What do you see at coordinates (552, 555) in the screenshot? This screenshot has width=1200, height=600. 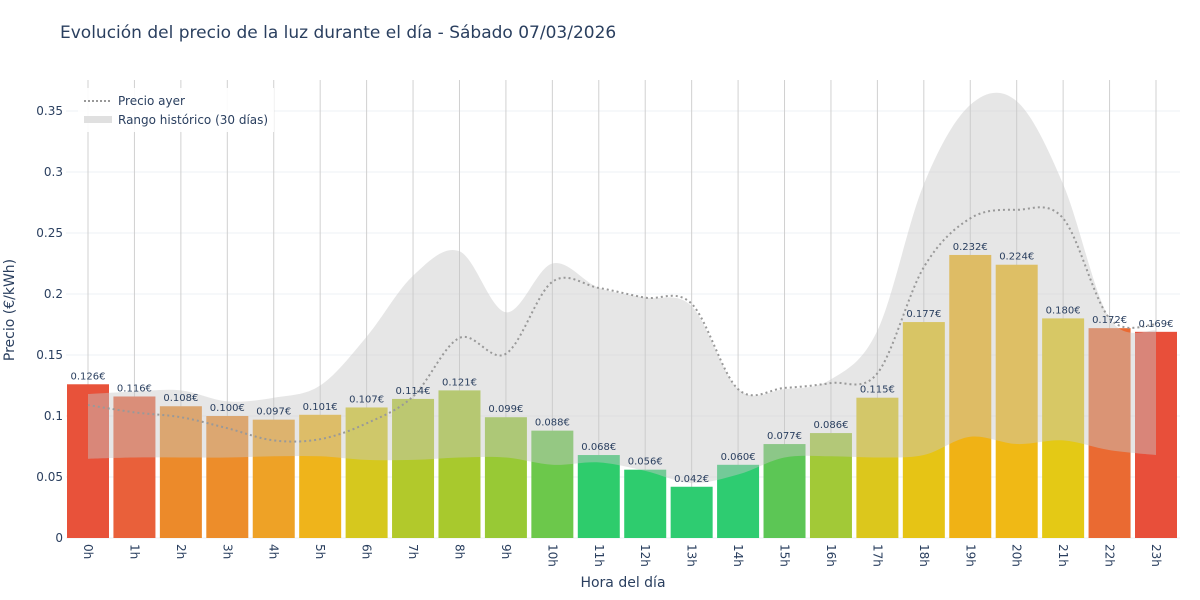 I see `x-tick-label: 10h` at bounding box center [552, 555].